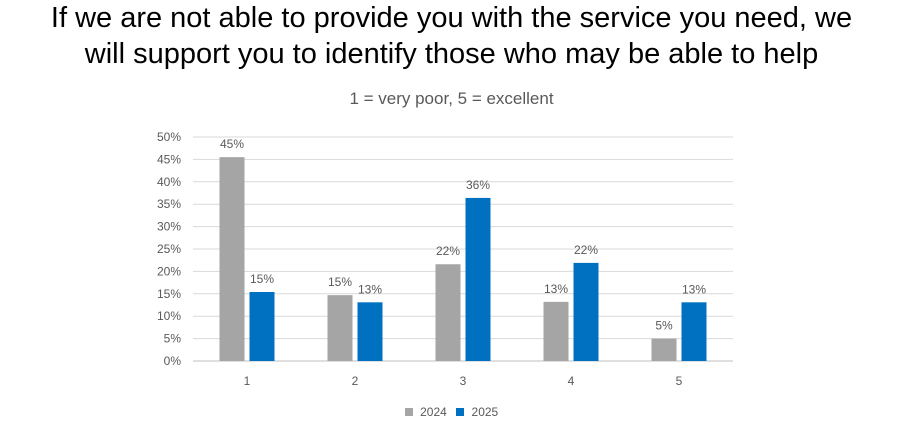  What do you see at coordinates (679, 381) in the screenshot?
I see `x-tick-label: 5` at bounding box center [679, 381].